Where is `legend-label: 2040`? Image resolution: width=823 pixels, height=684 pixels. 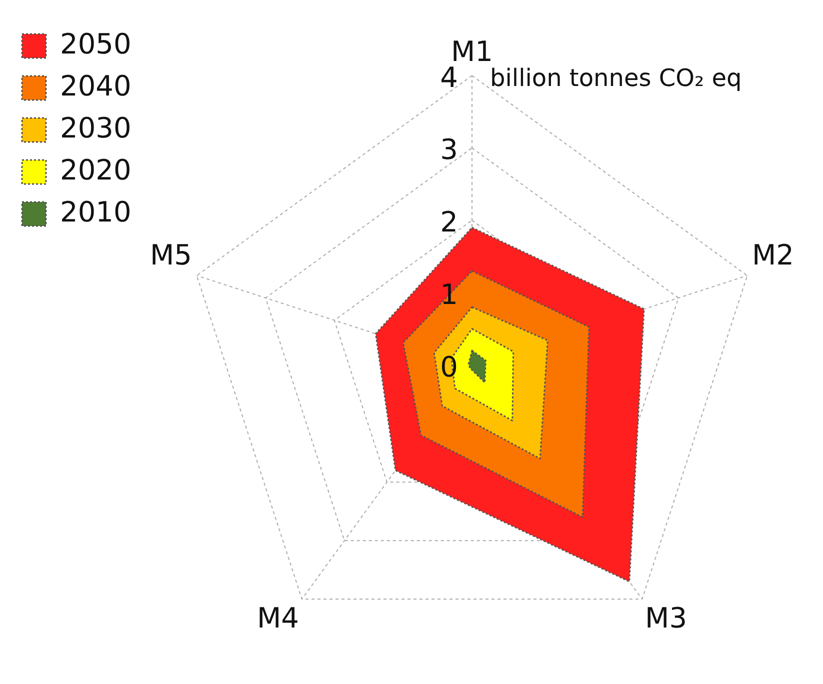
legend-label: 2040 is located at coordinates (96, 85).